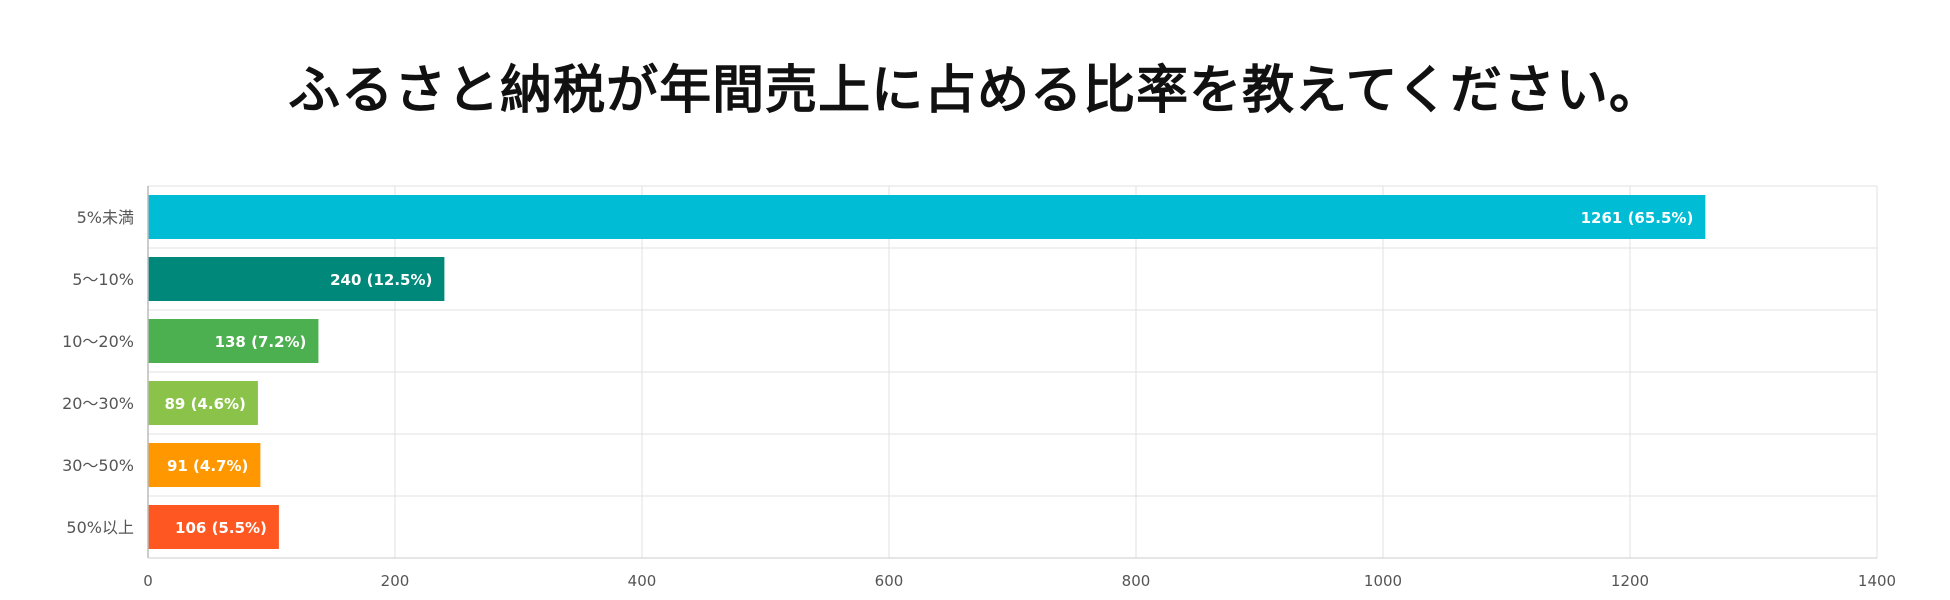  I want to click on x-tick-label: 200, so click(395, 581).